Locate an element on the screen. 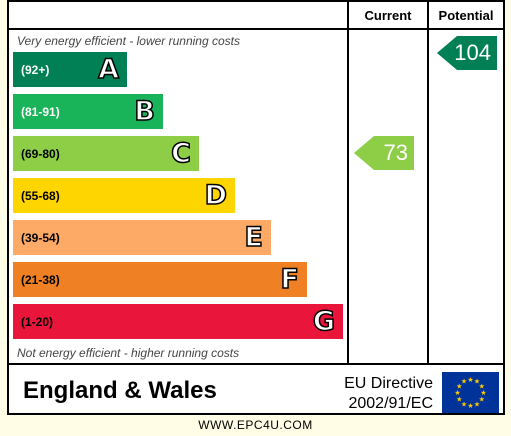 This screenshot has width=511, height=436. band-a: (92+) A is located at coordinates (70, 69).